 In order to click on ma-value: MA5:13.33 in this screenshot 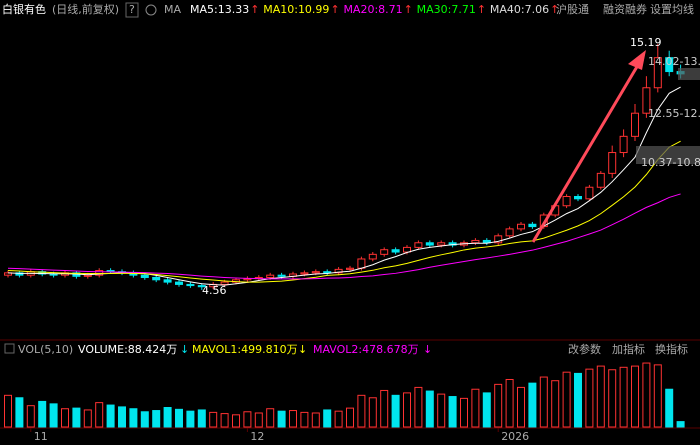, I will do `click(219, 9)`.